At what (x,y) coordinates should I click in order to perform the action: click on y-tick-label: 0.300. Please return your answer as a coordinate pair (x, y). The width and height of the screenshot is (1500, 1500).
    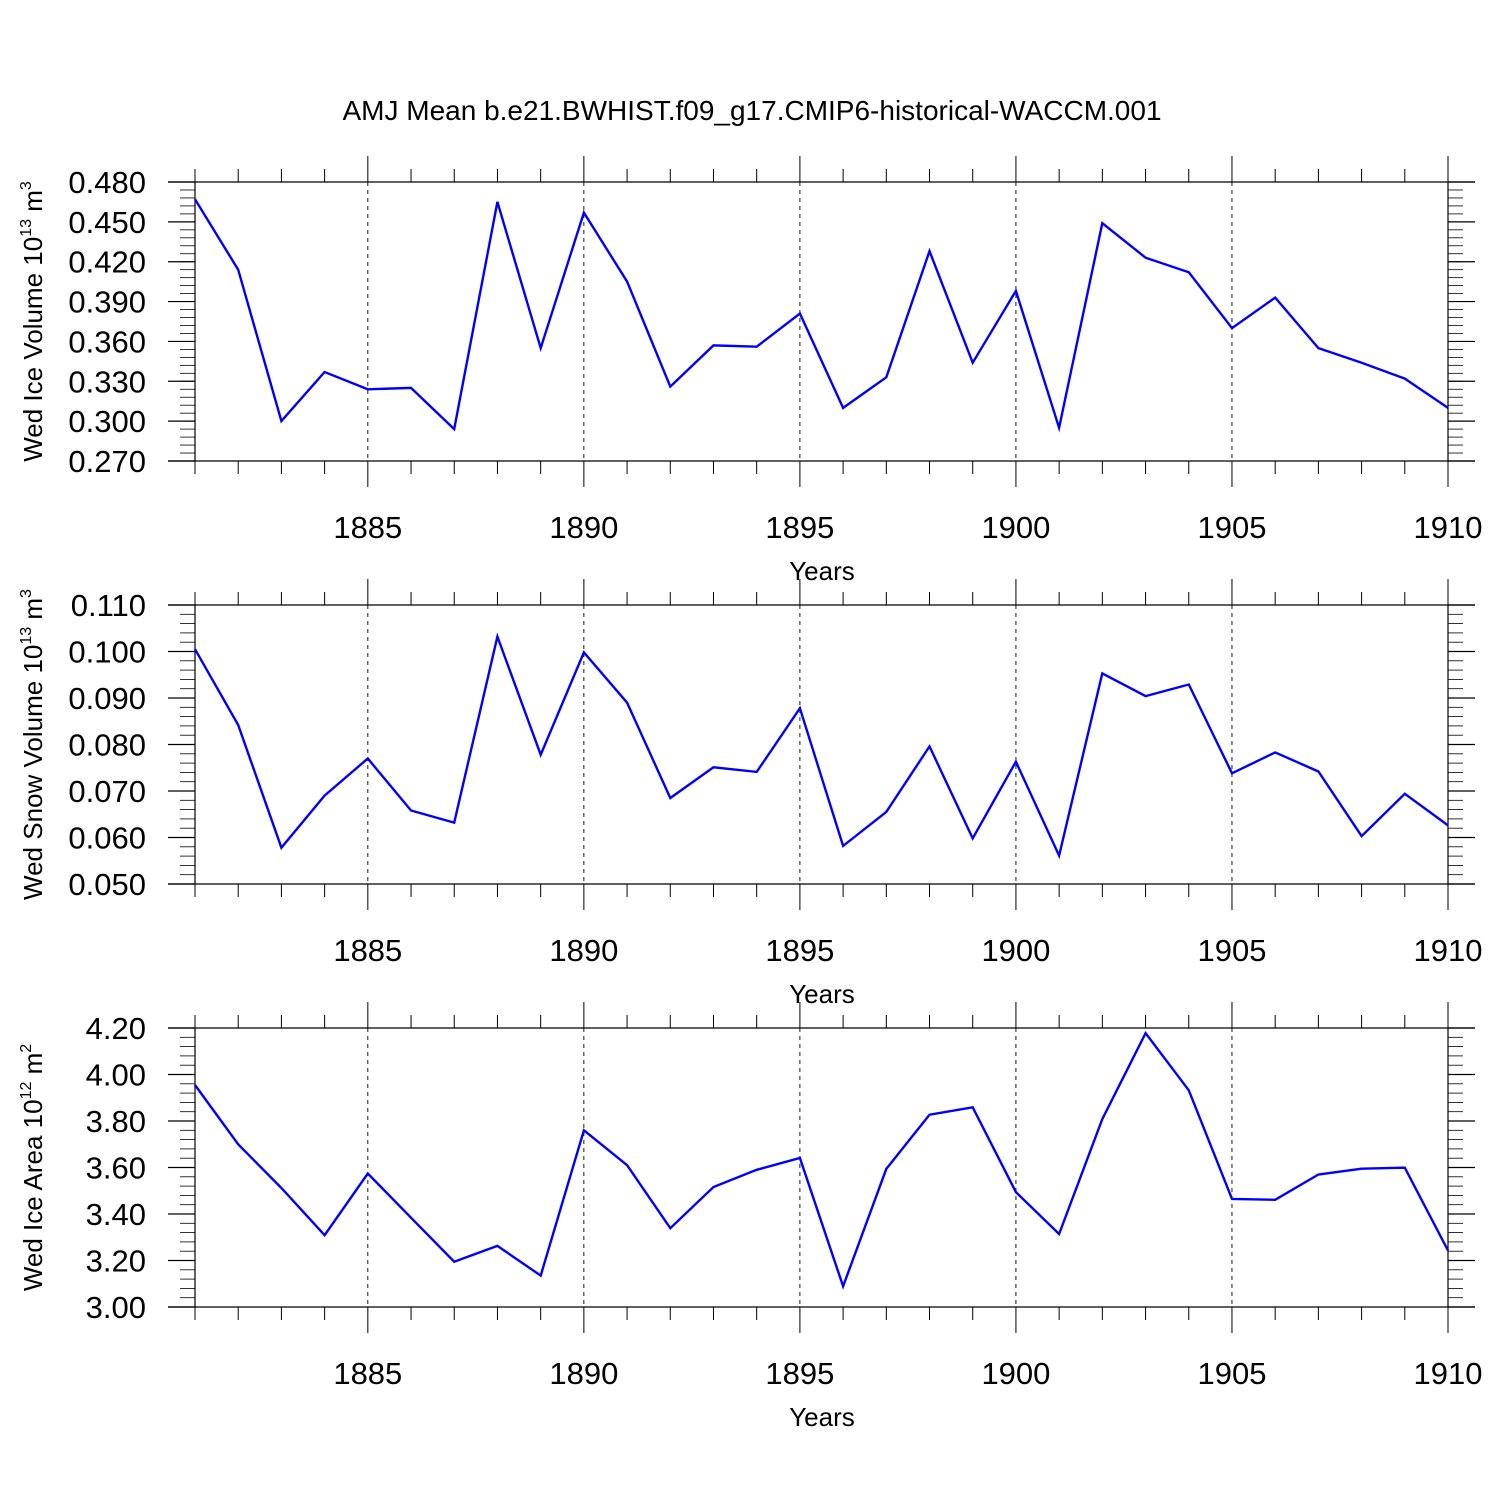
    Looking at the image, I should click on (107, 421).